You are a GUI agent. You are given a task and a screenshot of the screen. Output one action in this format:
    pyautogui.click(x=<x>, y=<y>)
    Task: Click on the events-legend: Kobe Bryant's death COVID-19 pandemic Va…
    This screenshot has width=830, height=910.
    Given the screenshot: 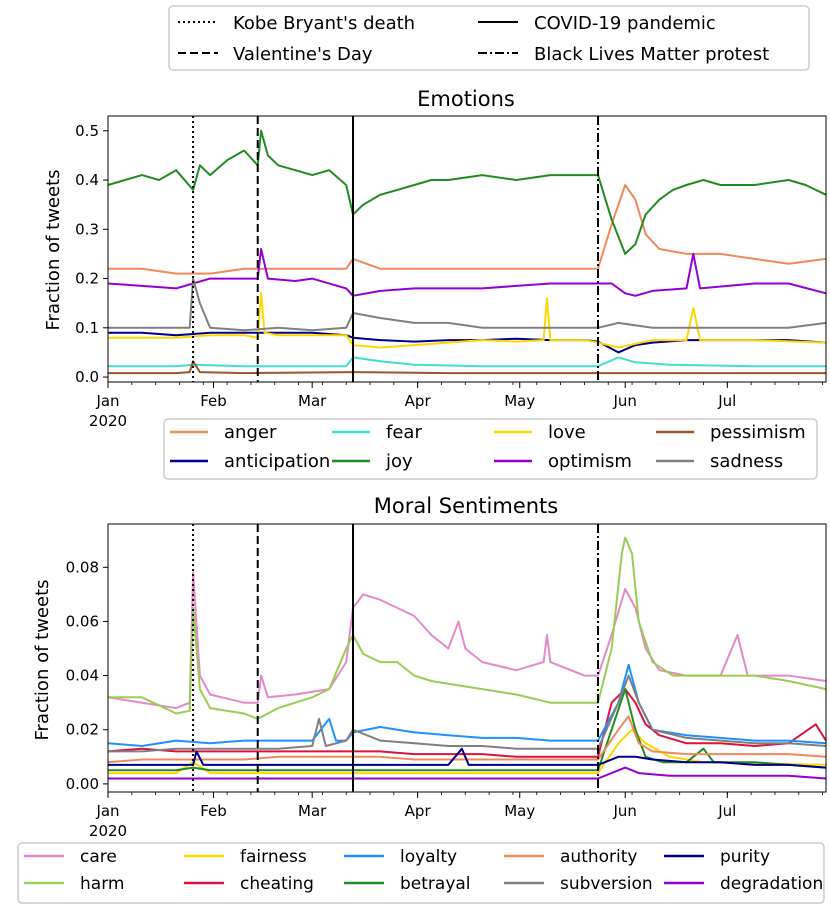 What is the action you would take?
    pyautogui.click(x=489, y=38)
    